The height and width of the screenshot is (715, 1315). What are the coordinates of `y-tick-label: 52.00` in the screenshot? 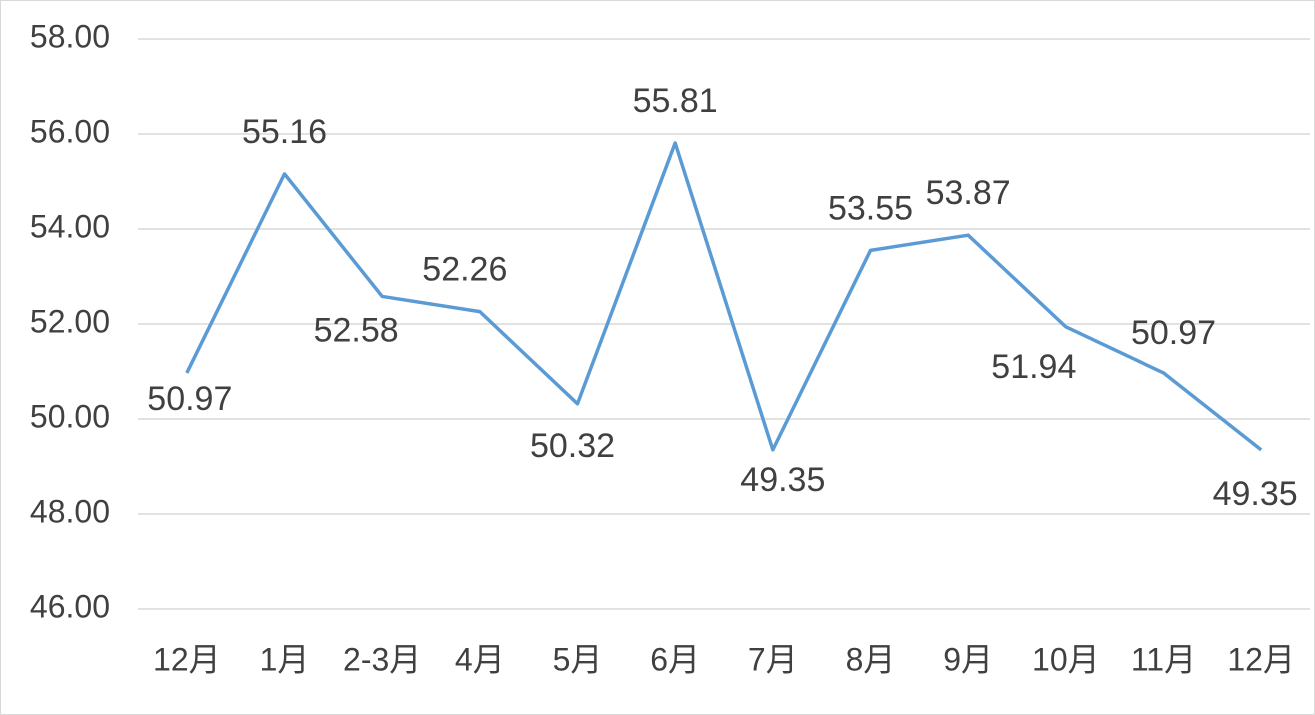 It's located at (70, 321).